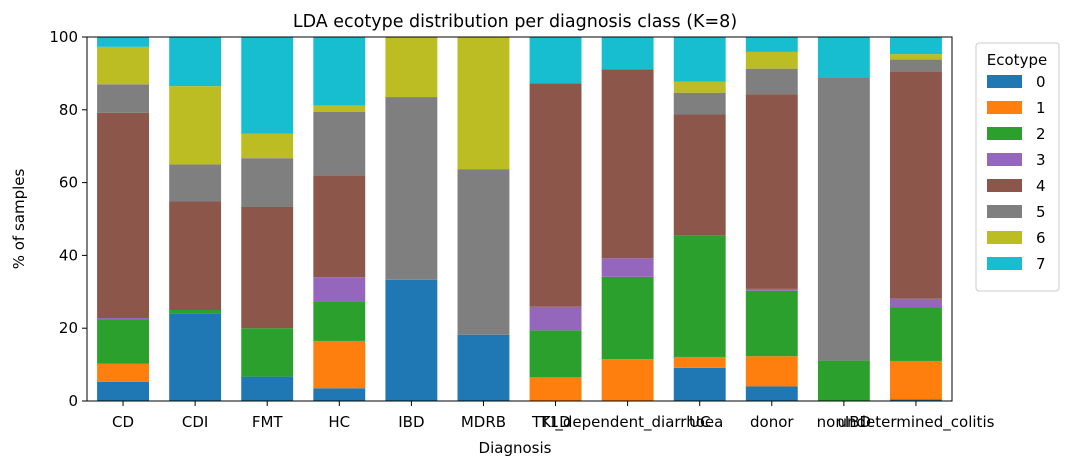  I want to click on x-tick-label: IBD, so click(411, 422).